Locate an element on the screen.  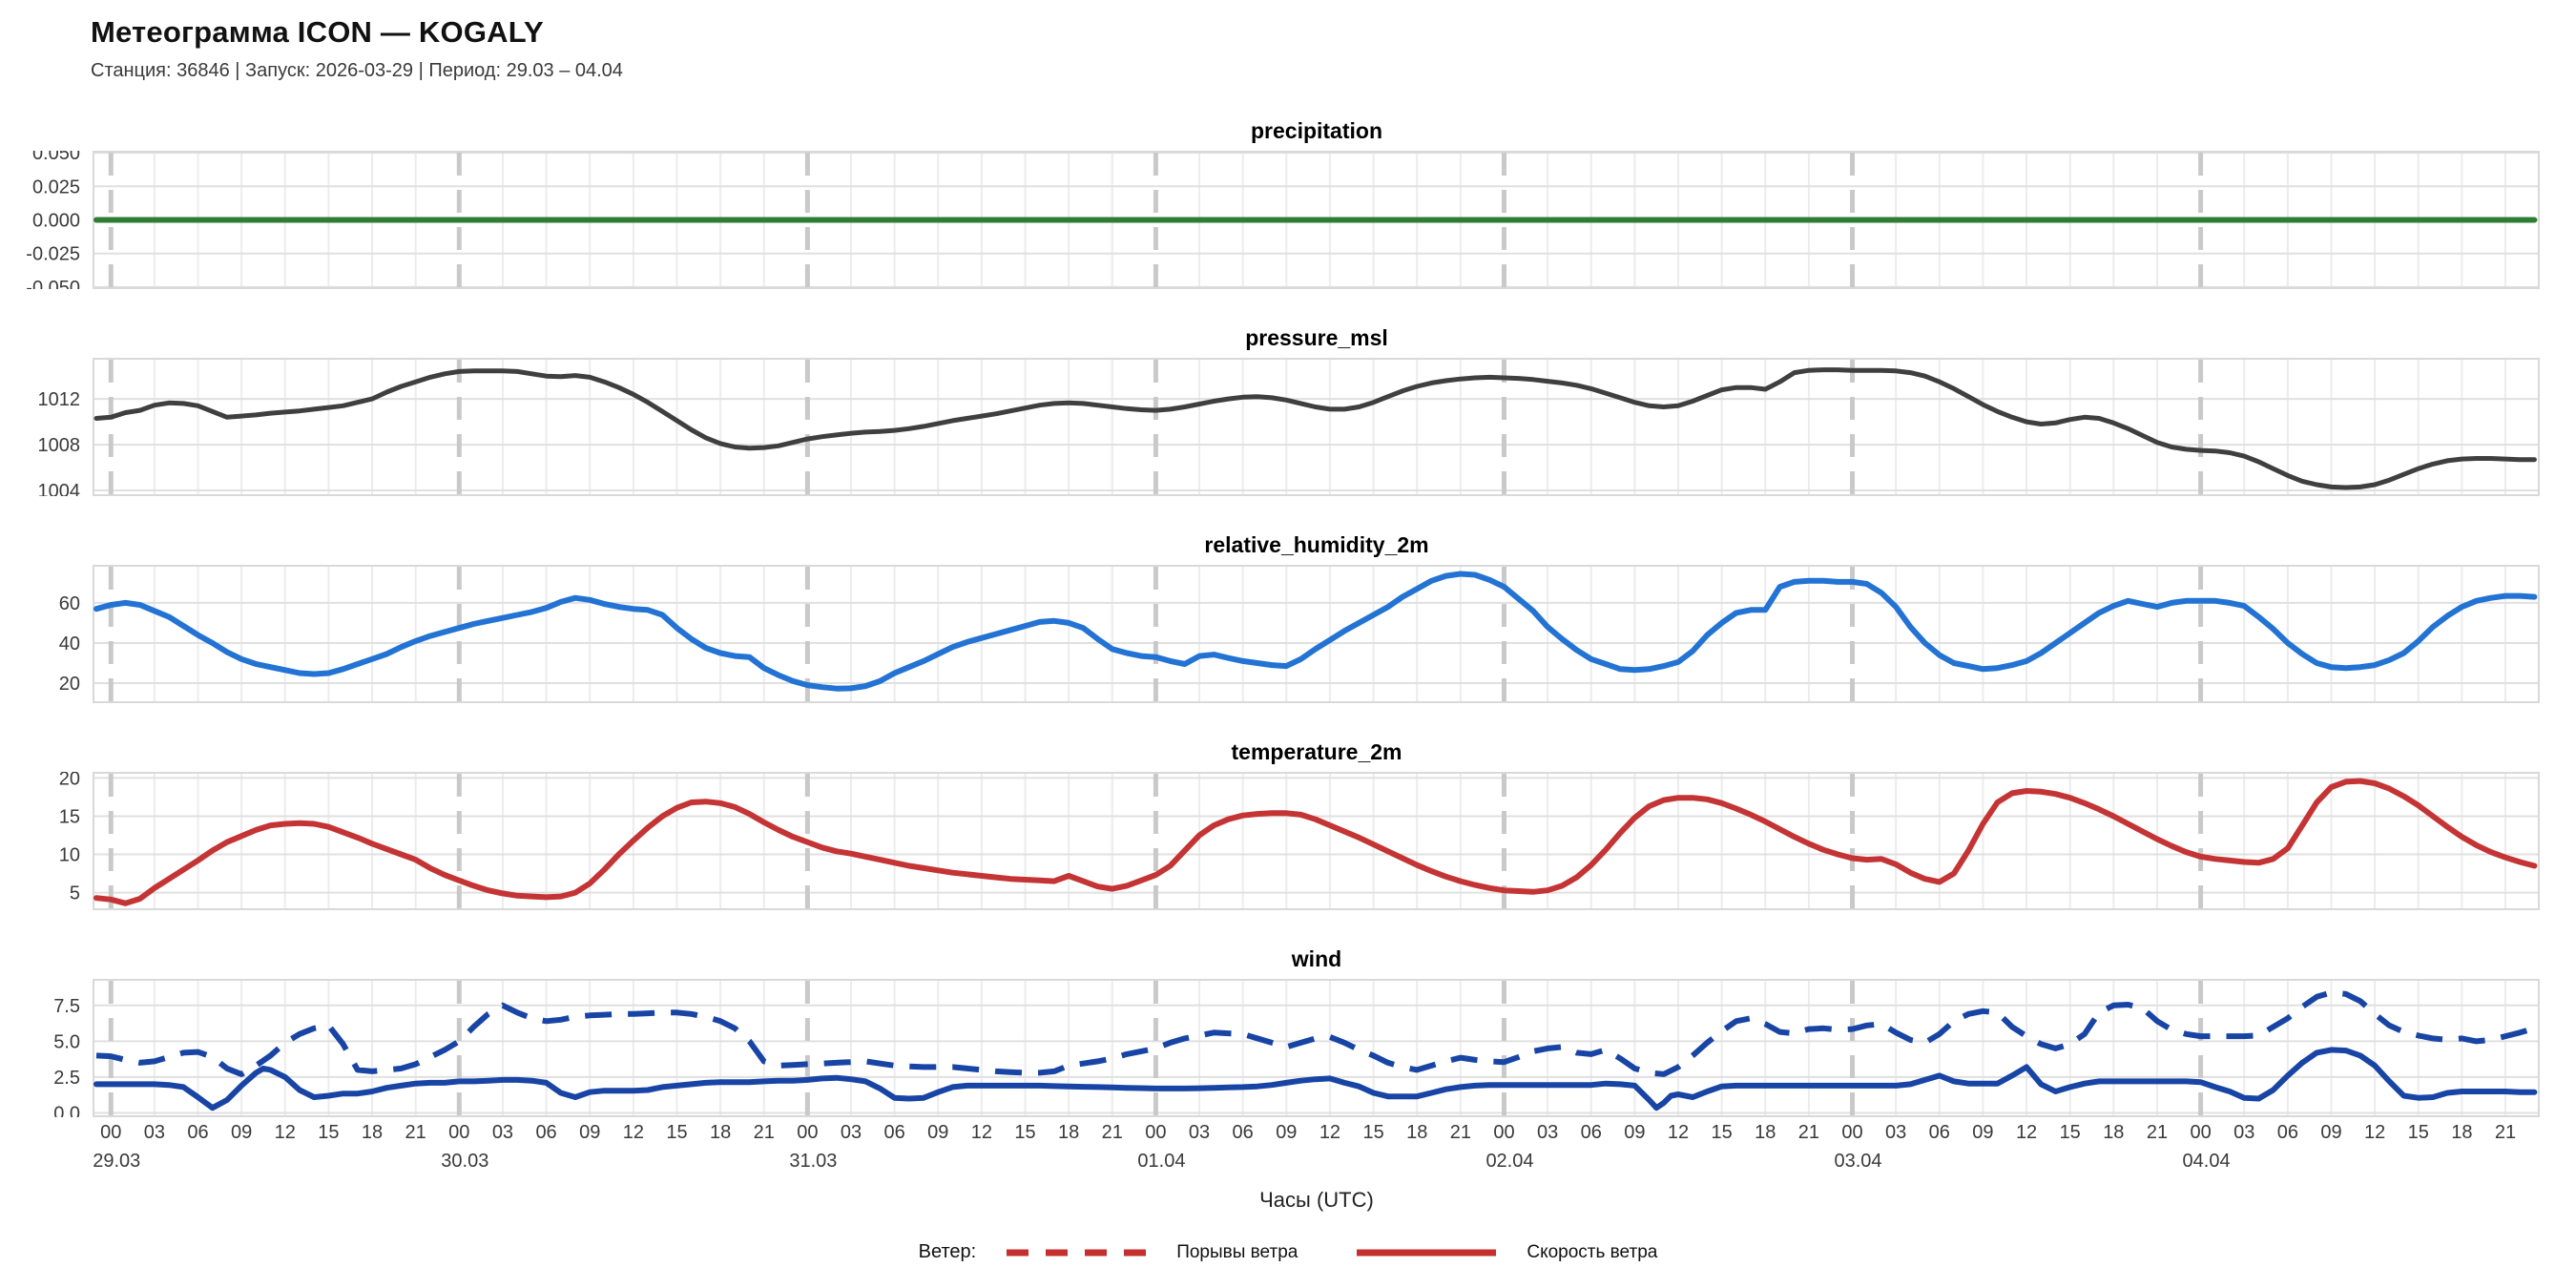
svg-text: 0.0 is located at coordinates (66, 1110).